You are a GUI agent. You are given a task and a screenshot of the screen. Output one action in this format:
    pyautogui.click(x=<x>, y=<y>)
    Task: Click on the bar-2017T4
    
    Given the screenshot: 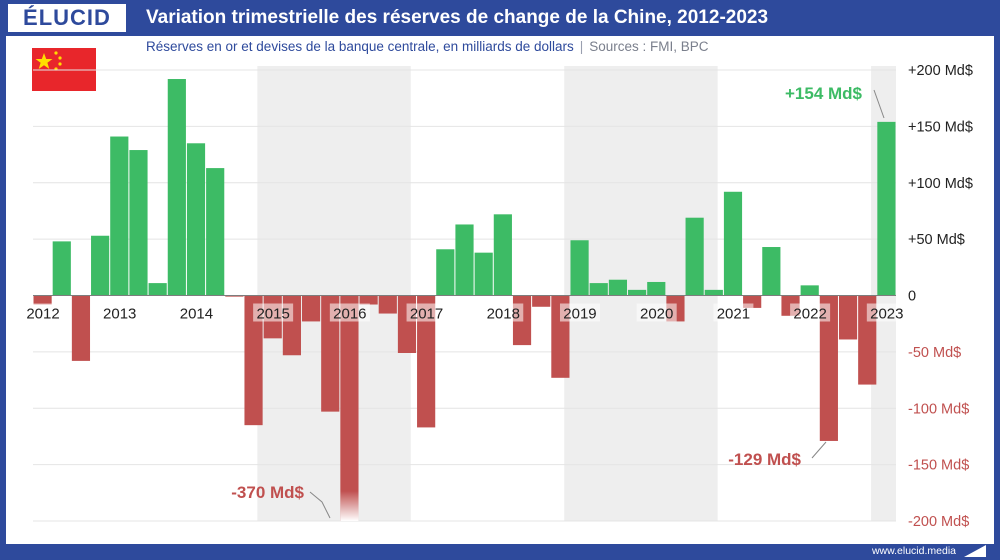 What is the action you would take?
    pyautogui.click(x=483, y=274)
    